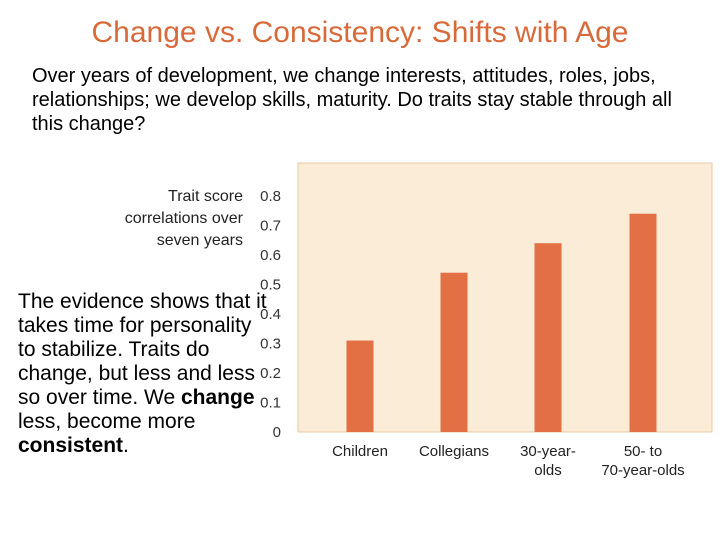 The height and width of the screenshot is (540, 720). What do you see at coordinates (548, 451) in the screenshot?
I see `x-category-label: 30-year-` at bounding box center [548, 451].